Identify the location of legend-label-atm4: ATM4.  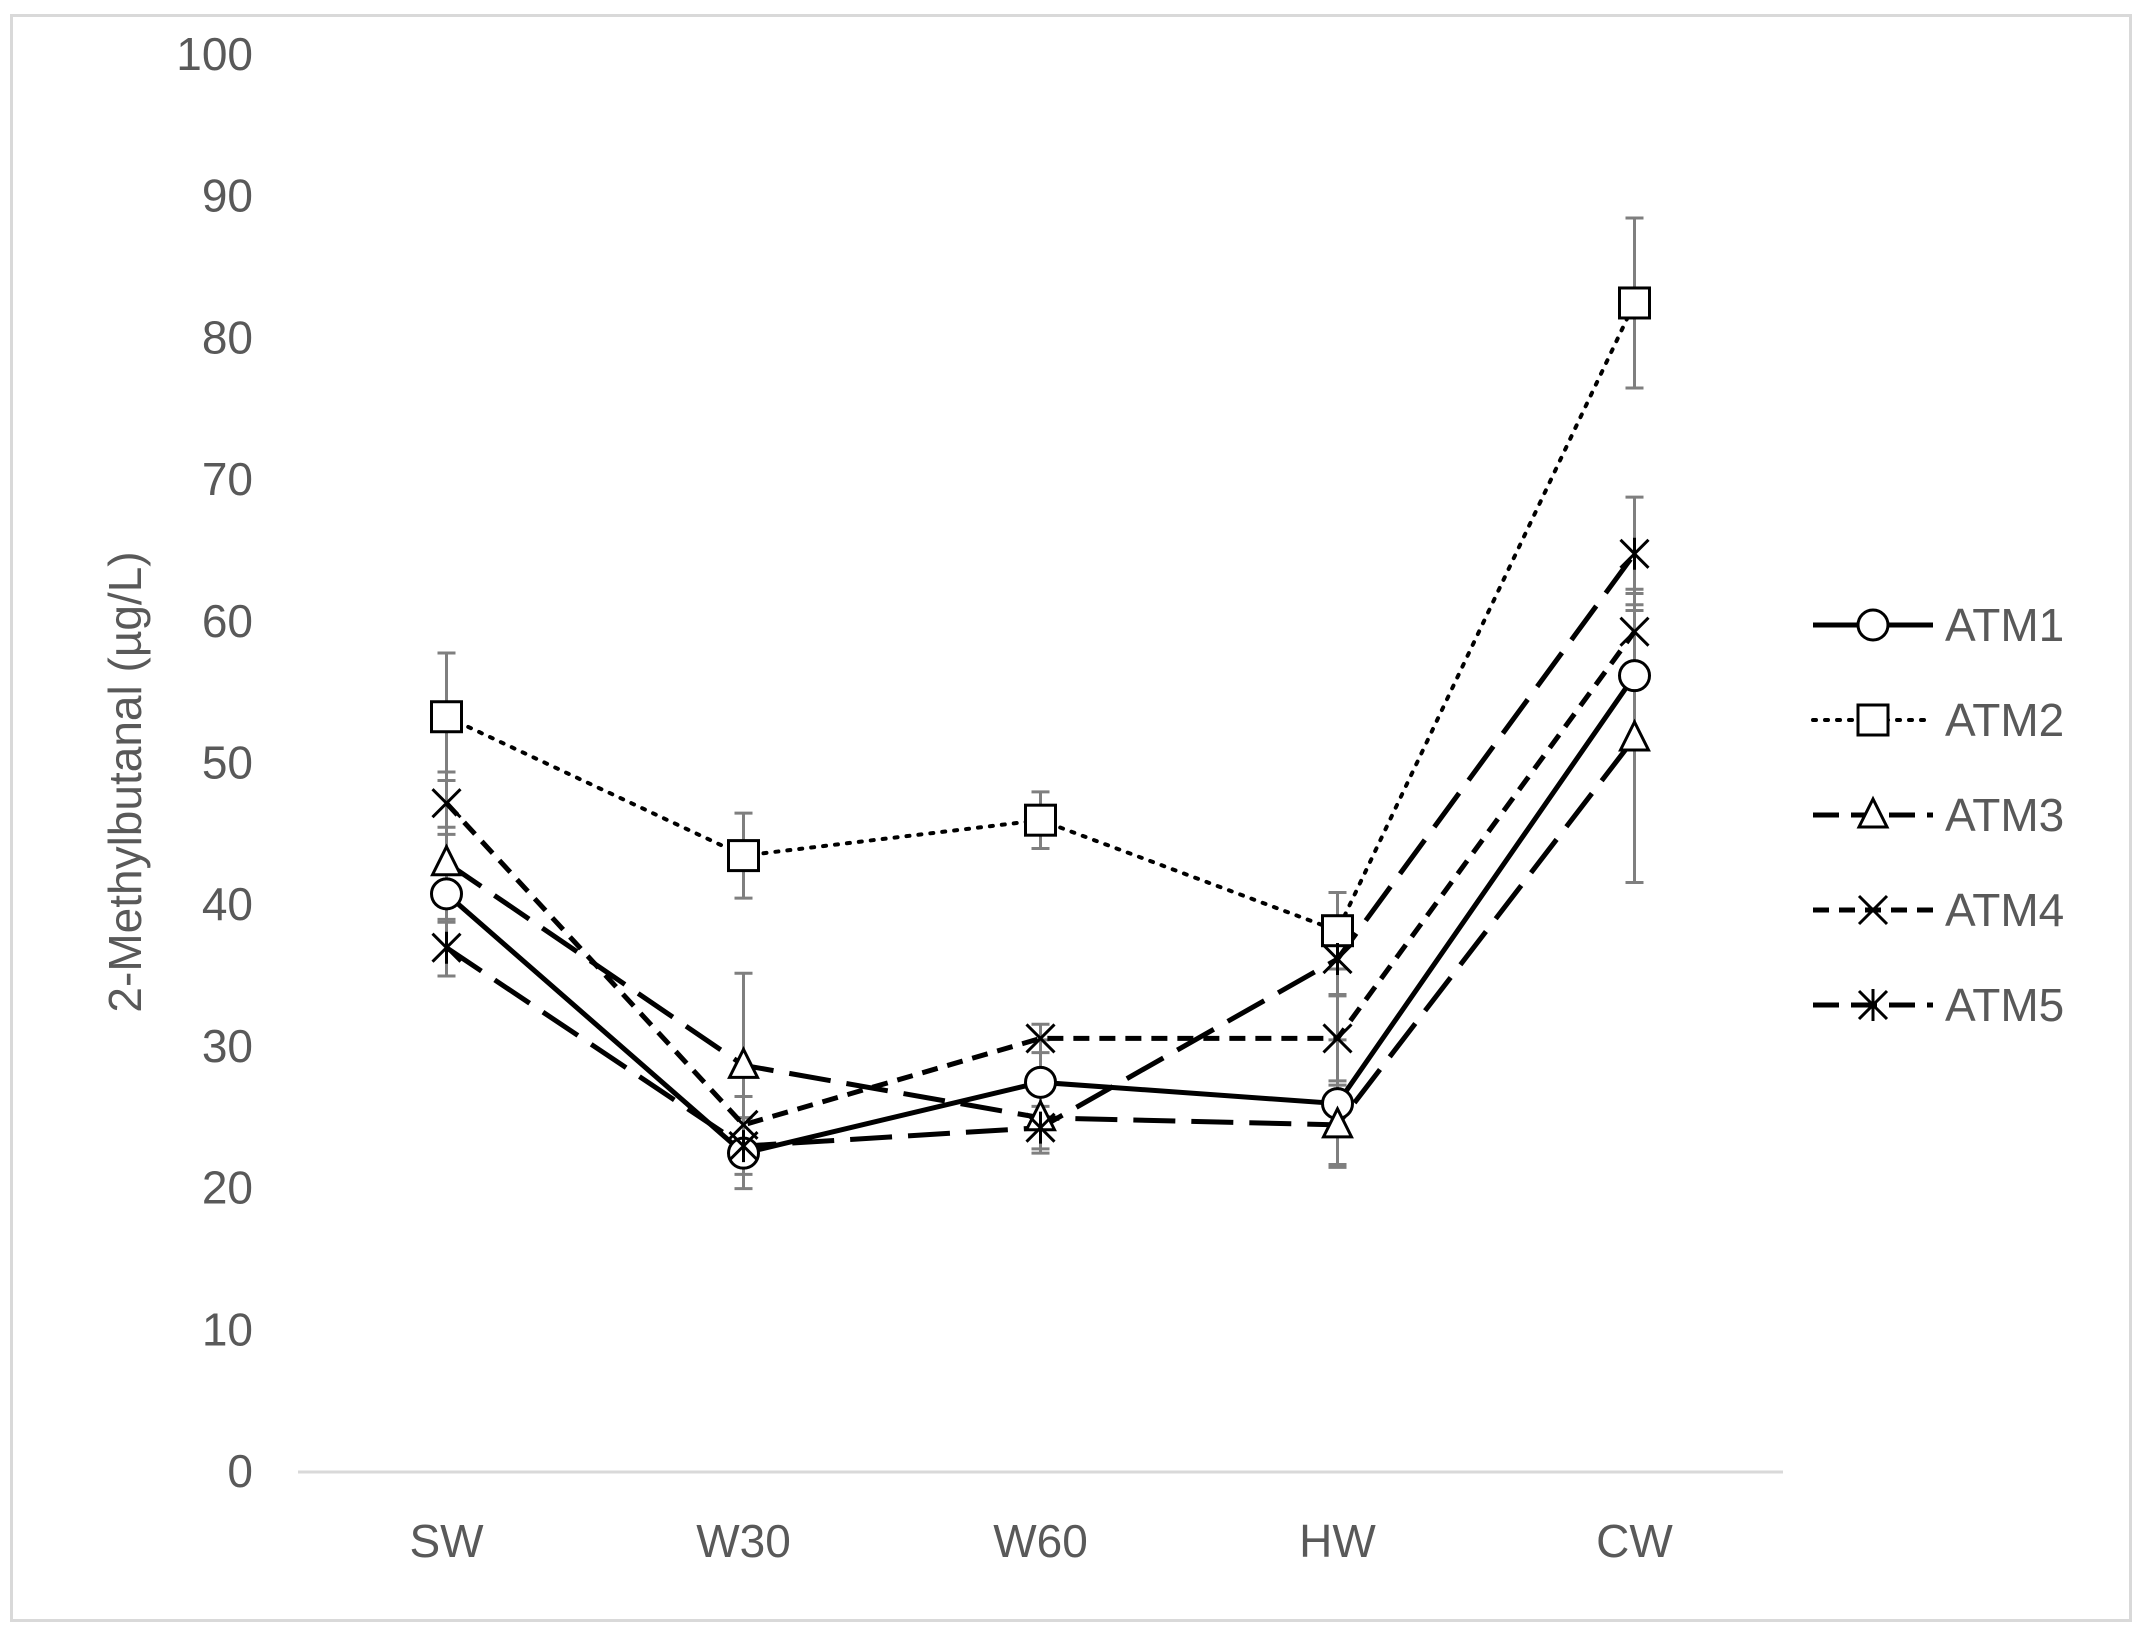
(2004, 910).